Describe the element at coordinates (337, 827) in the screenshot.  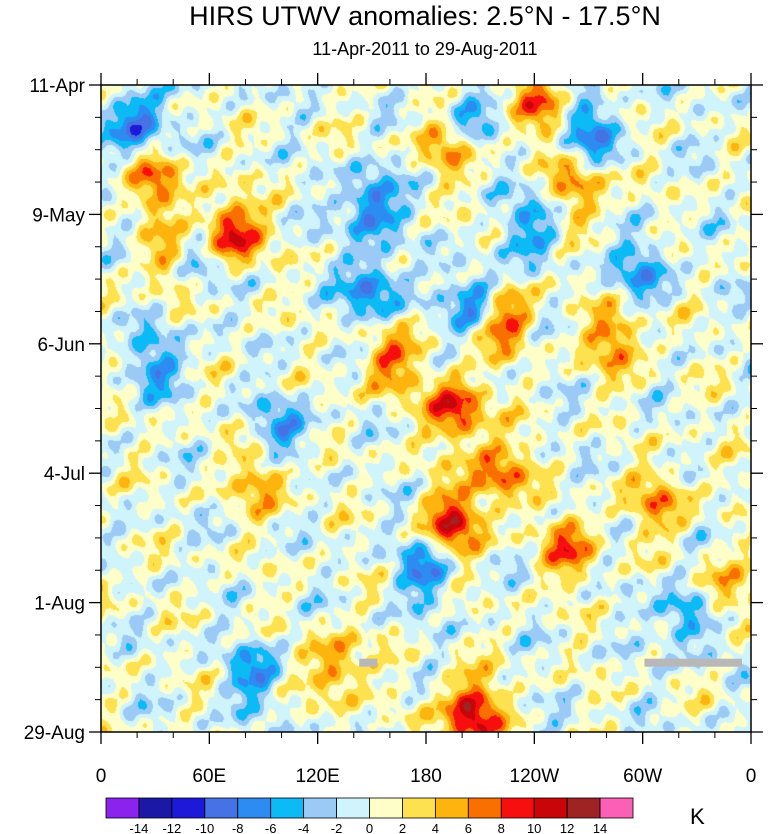
I see `colorbar-label: -2` at that location.